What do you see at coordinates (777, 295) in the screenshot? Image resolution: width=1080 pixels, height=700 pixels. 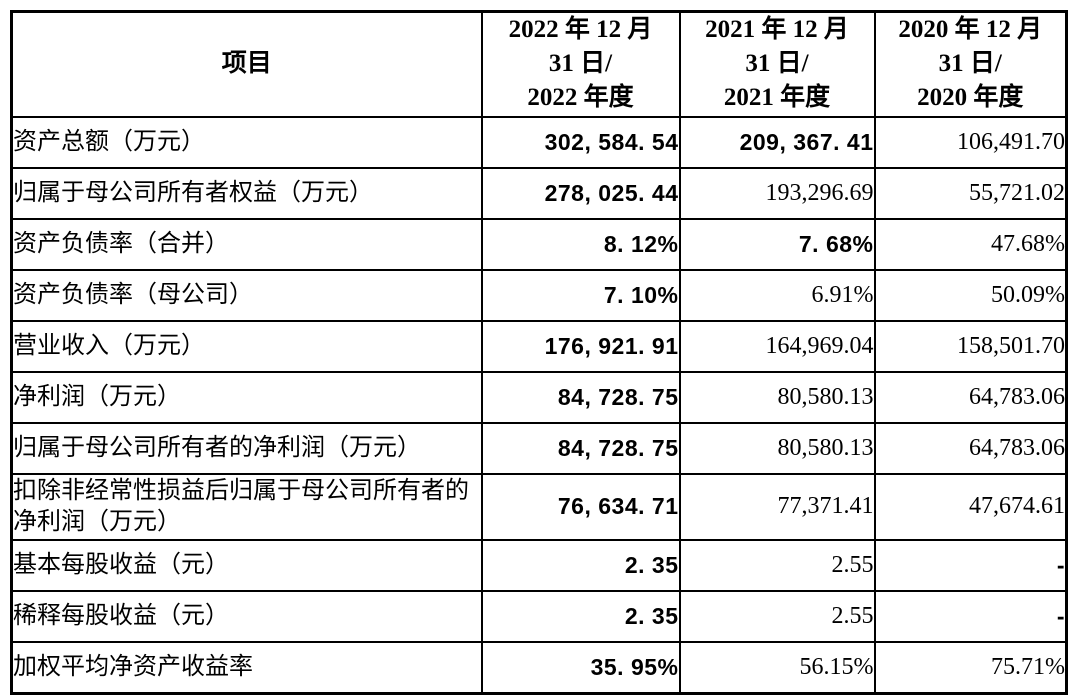 I see `value-2021: 6.91%` at bounding box center [777, 295].